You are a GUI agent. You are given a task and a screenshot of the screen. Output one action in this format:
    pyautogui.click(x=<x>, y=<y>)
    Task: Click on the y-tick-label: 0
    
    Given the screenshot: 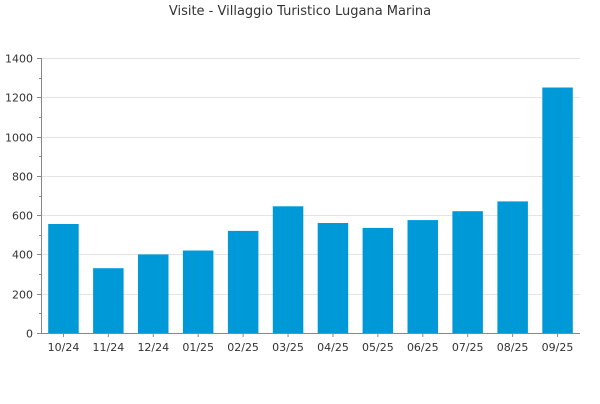 What is the action you would take?
    pyautogui.click(x=29, y=334)
    